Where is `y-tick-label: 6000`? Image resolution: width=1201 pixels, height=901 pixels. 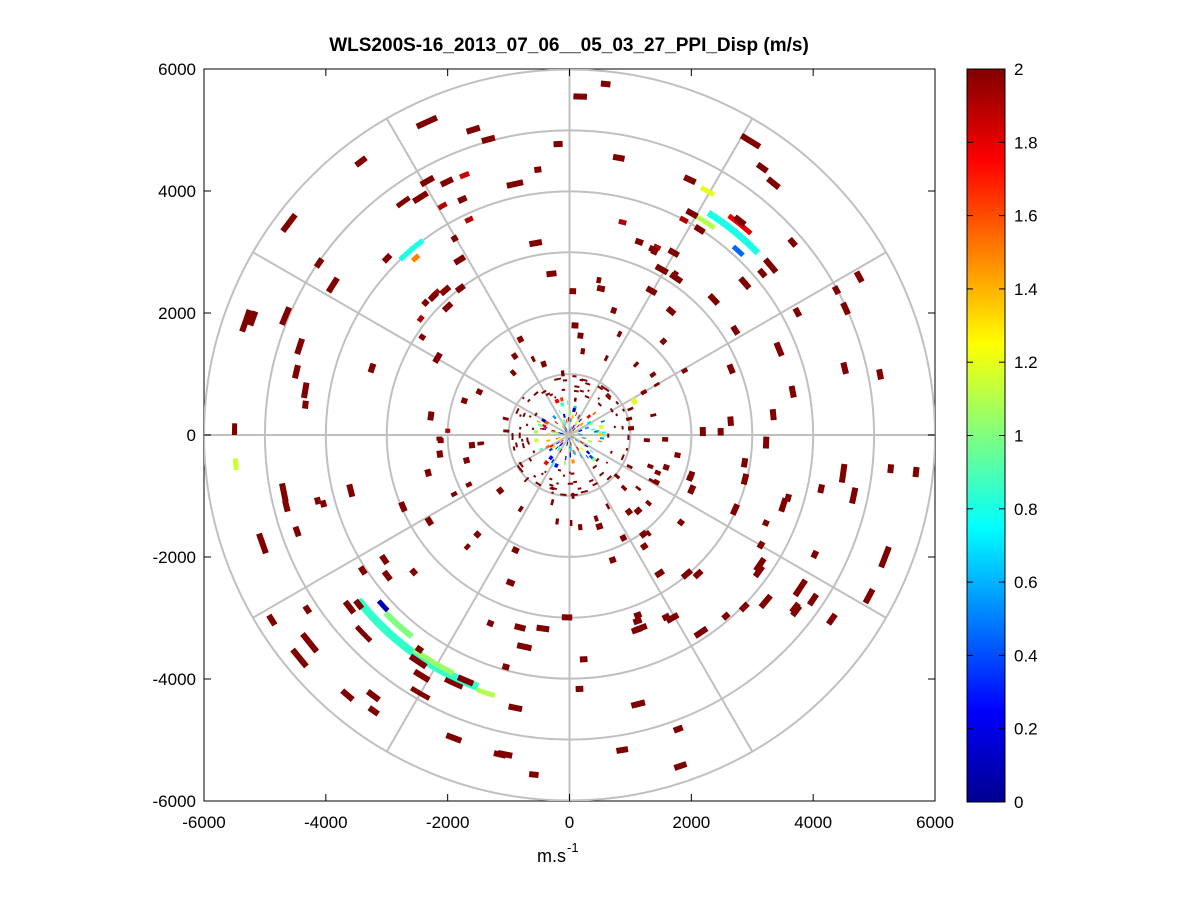
y-tick-label: 6000 is located at coordinates (177, 69).